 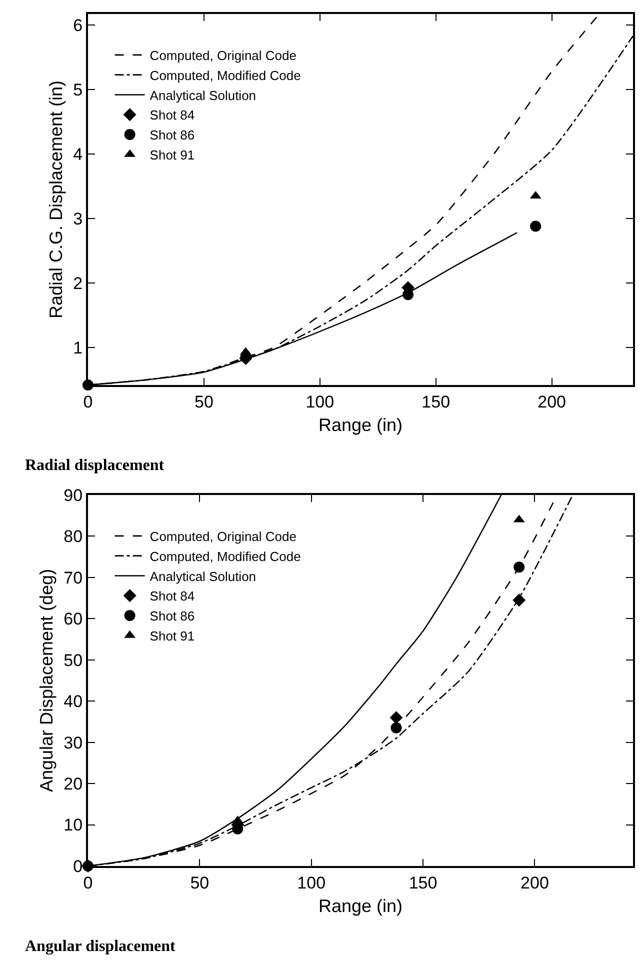 What do you see at coordinates (73, 536) in the screenshot?
I see `y-tick-label: 80` at bounding box center [73, 536].